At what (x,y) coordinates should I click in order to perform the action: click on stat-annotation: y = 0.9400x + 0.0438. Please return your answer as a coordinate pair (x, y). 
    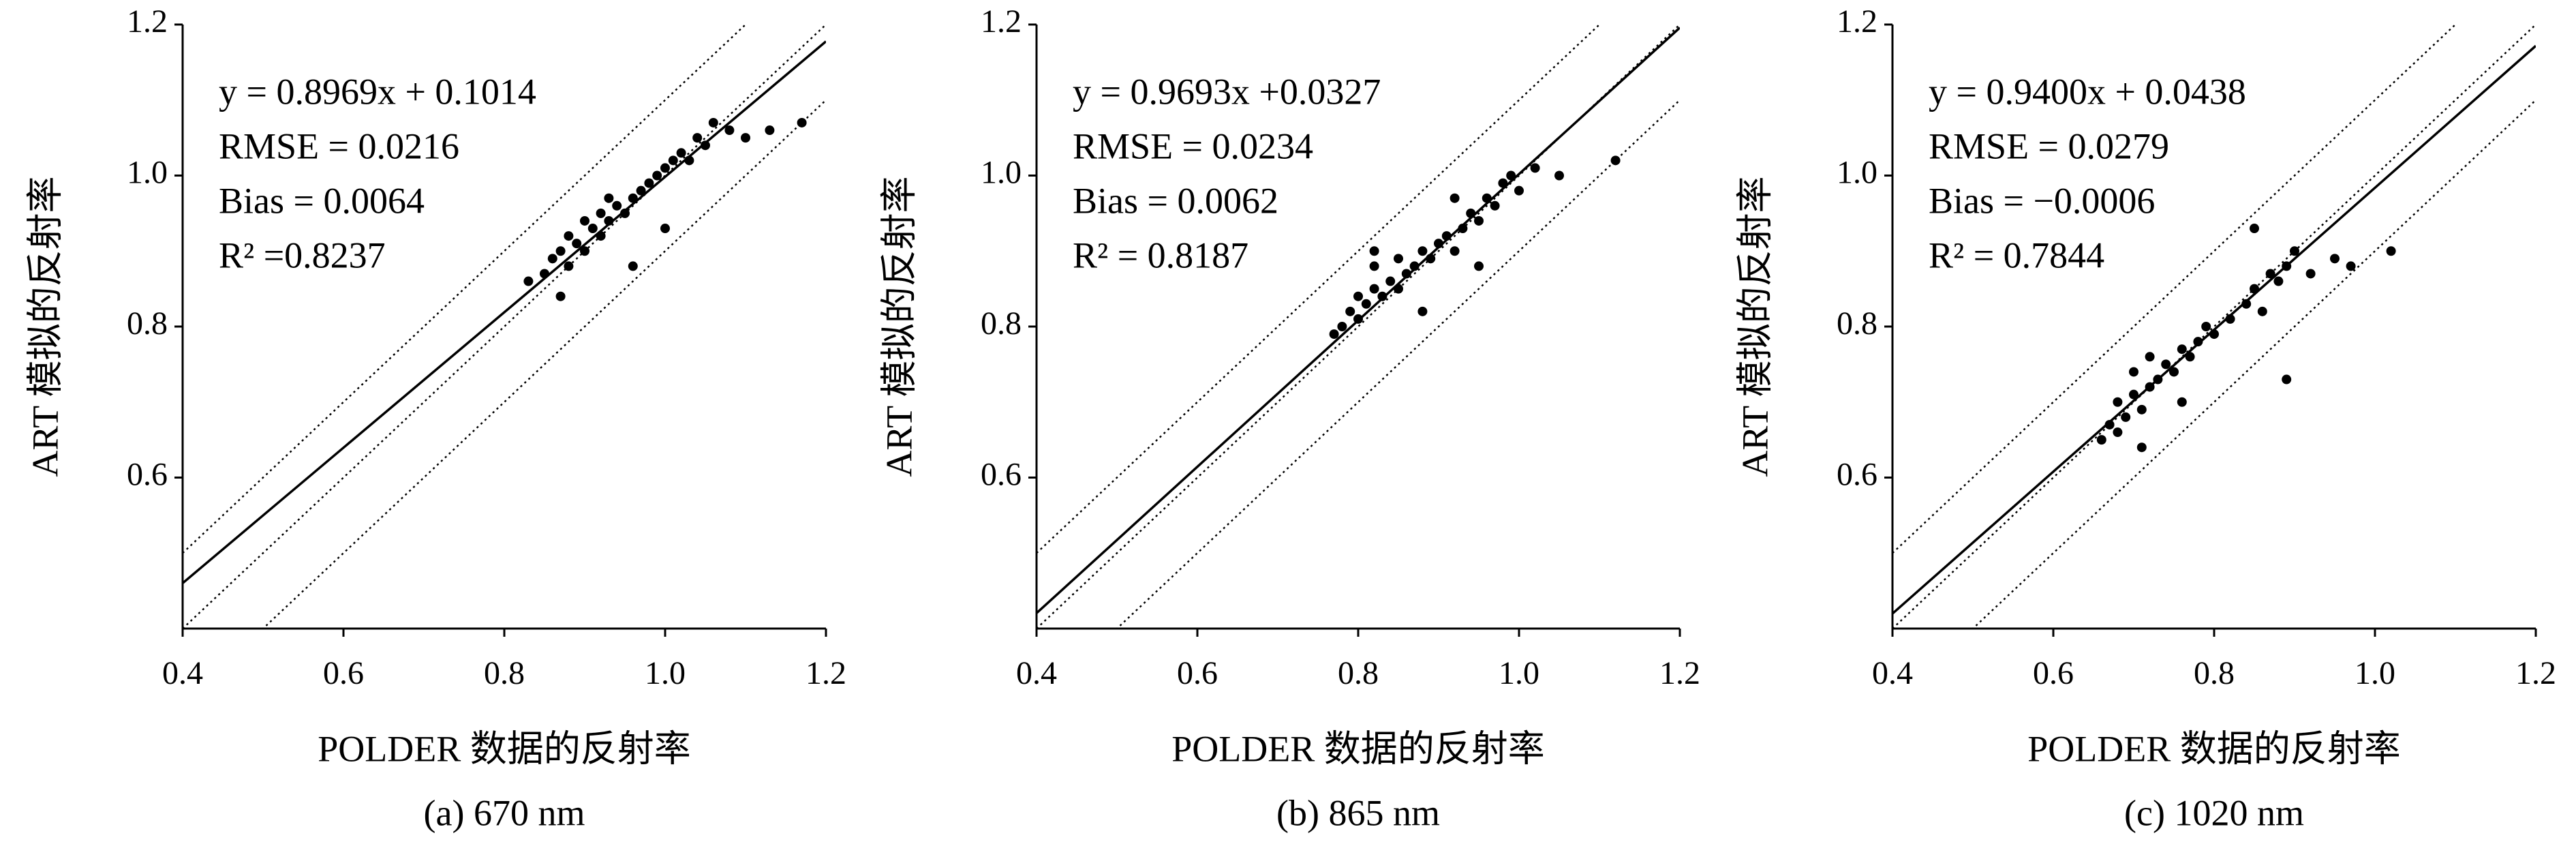
    Looking at the image, I should click on (2087, 91).